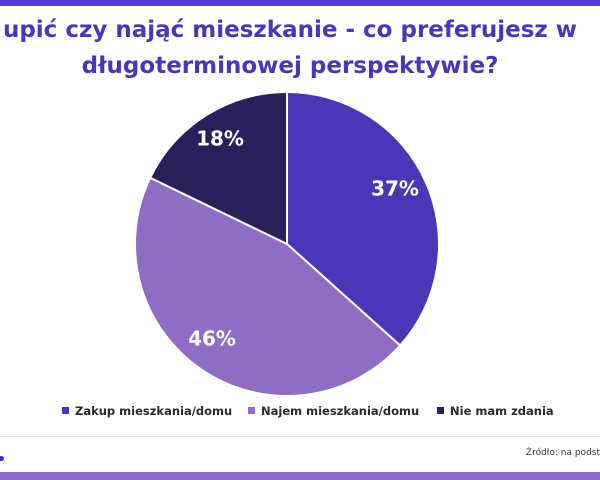  I want to click on slice-label-najem: 46%, so click(212, 339).